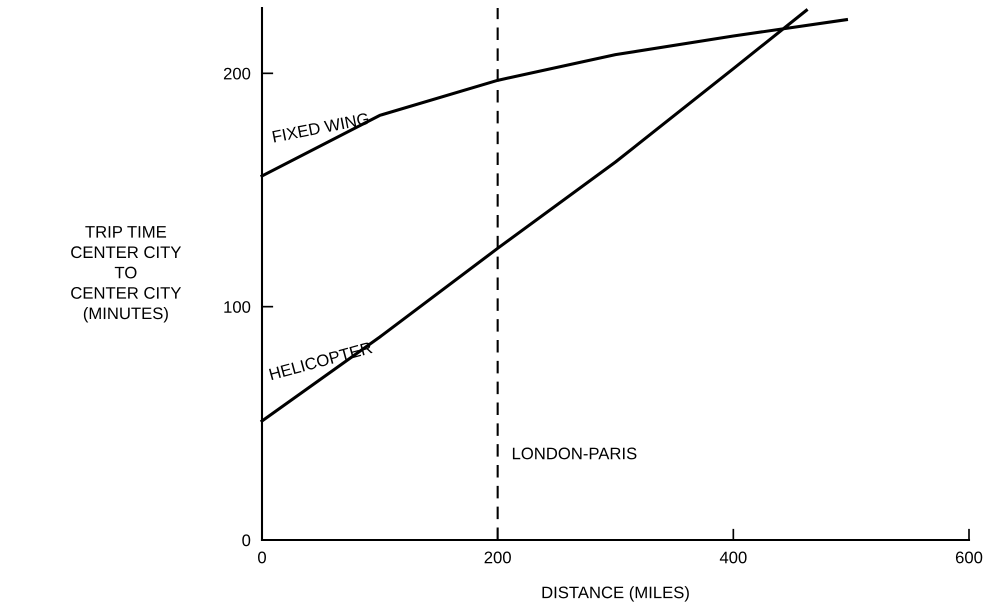 The width and height of the screenshot is (992, 610). I want to click on y-axis-title: TRIP TIME CENTER CITY TO CENTER CITY (MINUTES), so click(126, 274).